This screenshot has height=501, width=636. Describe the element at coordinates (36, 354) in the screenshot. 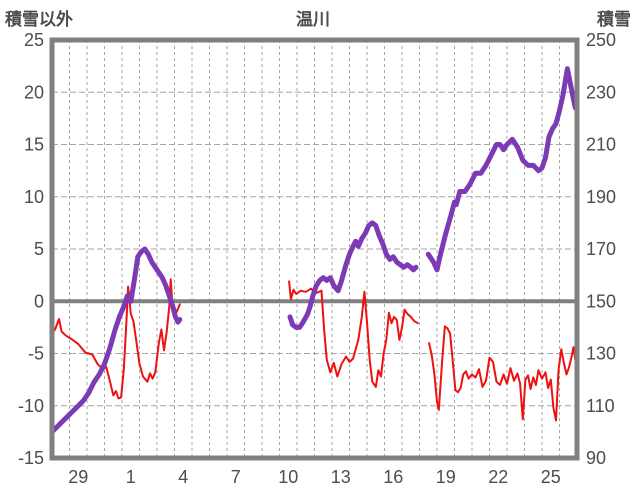

I see `y-axis-left-tick-label: -5` at that location.